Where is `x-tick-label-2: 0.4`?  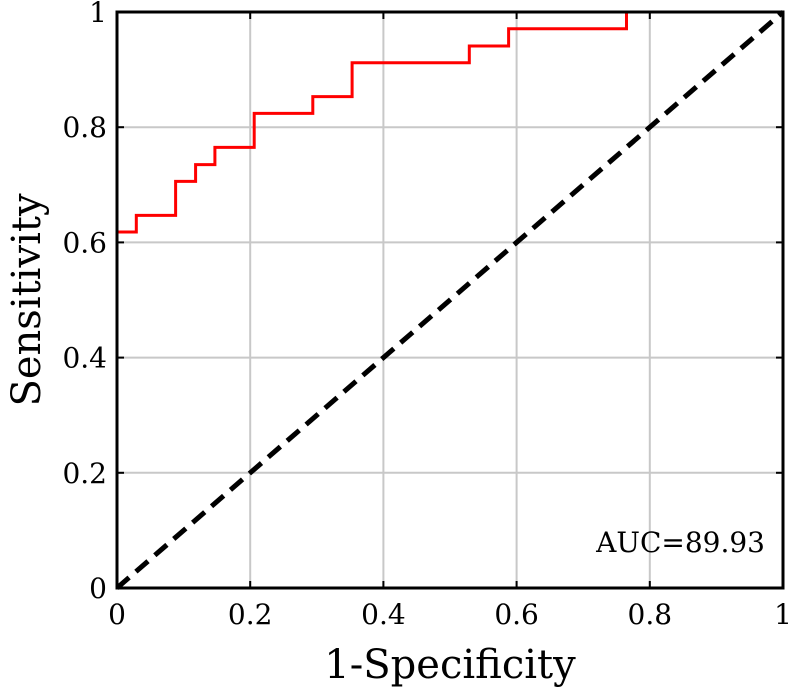
x-tick-label-2: 0.4 is located at coordinates (383, 614).